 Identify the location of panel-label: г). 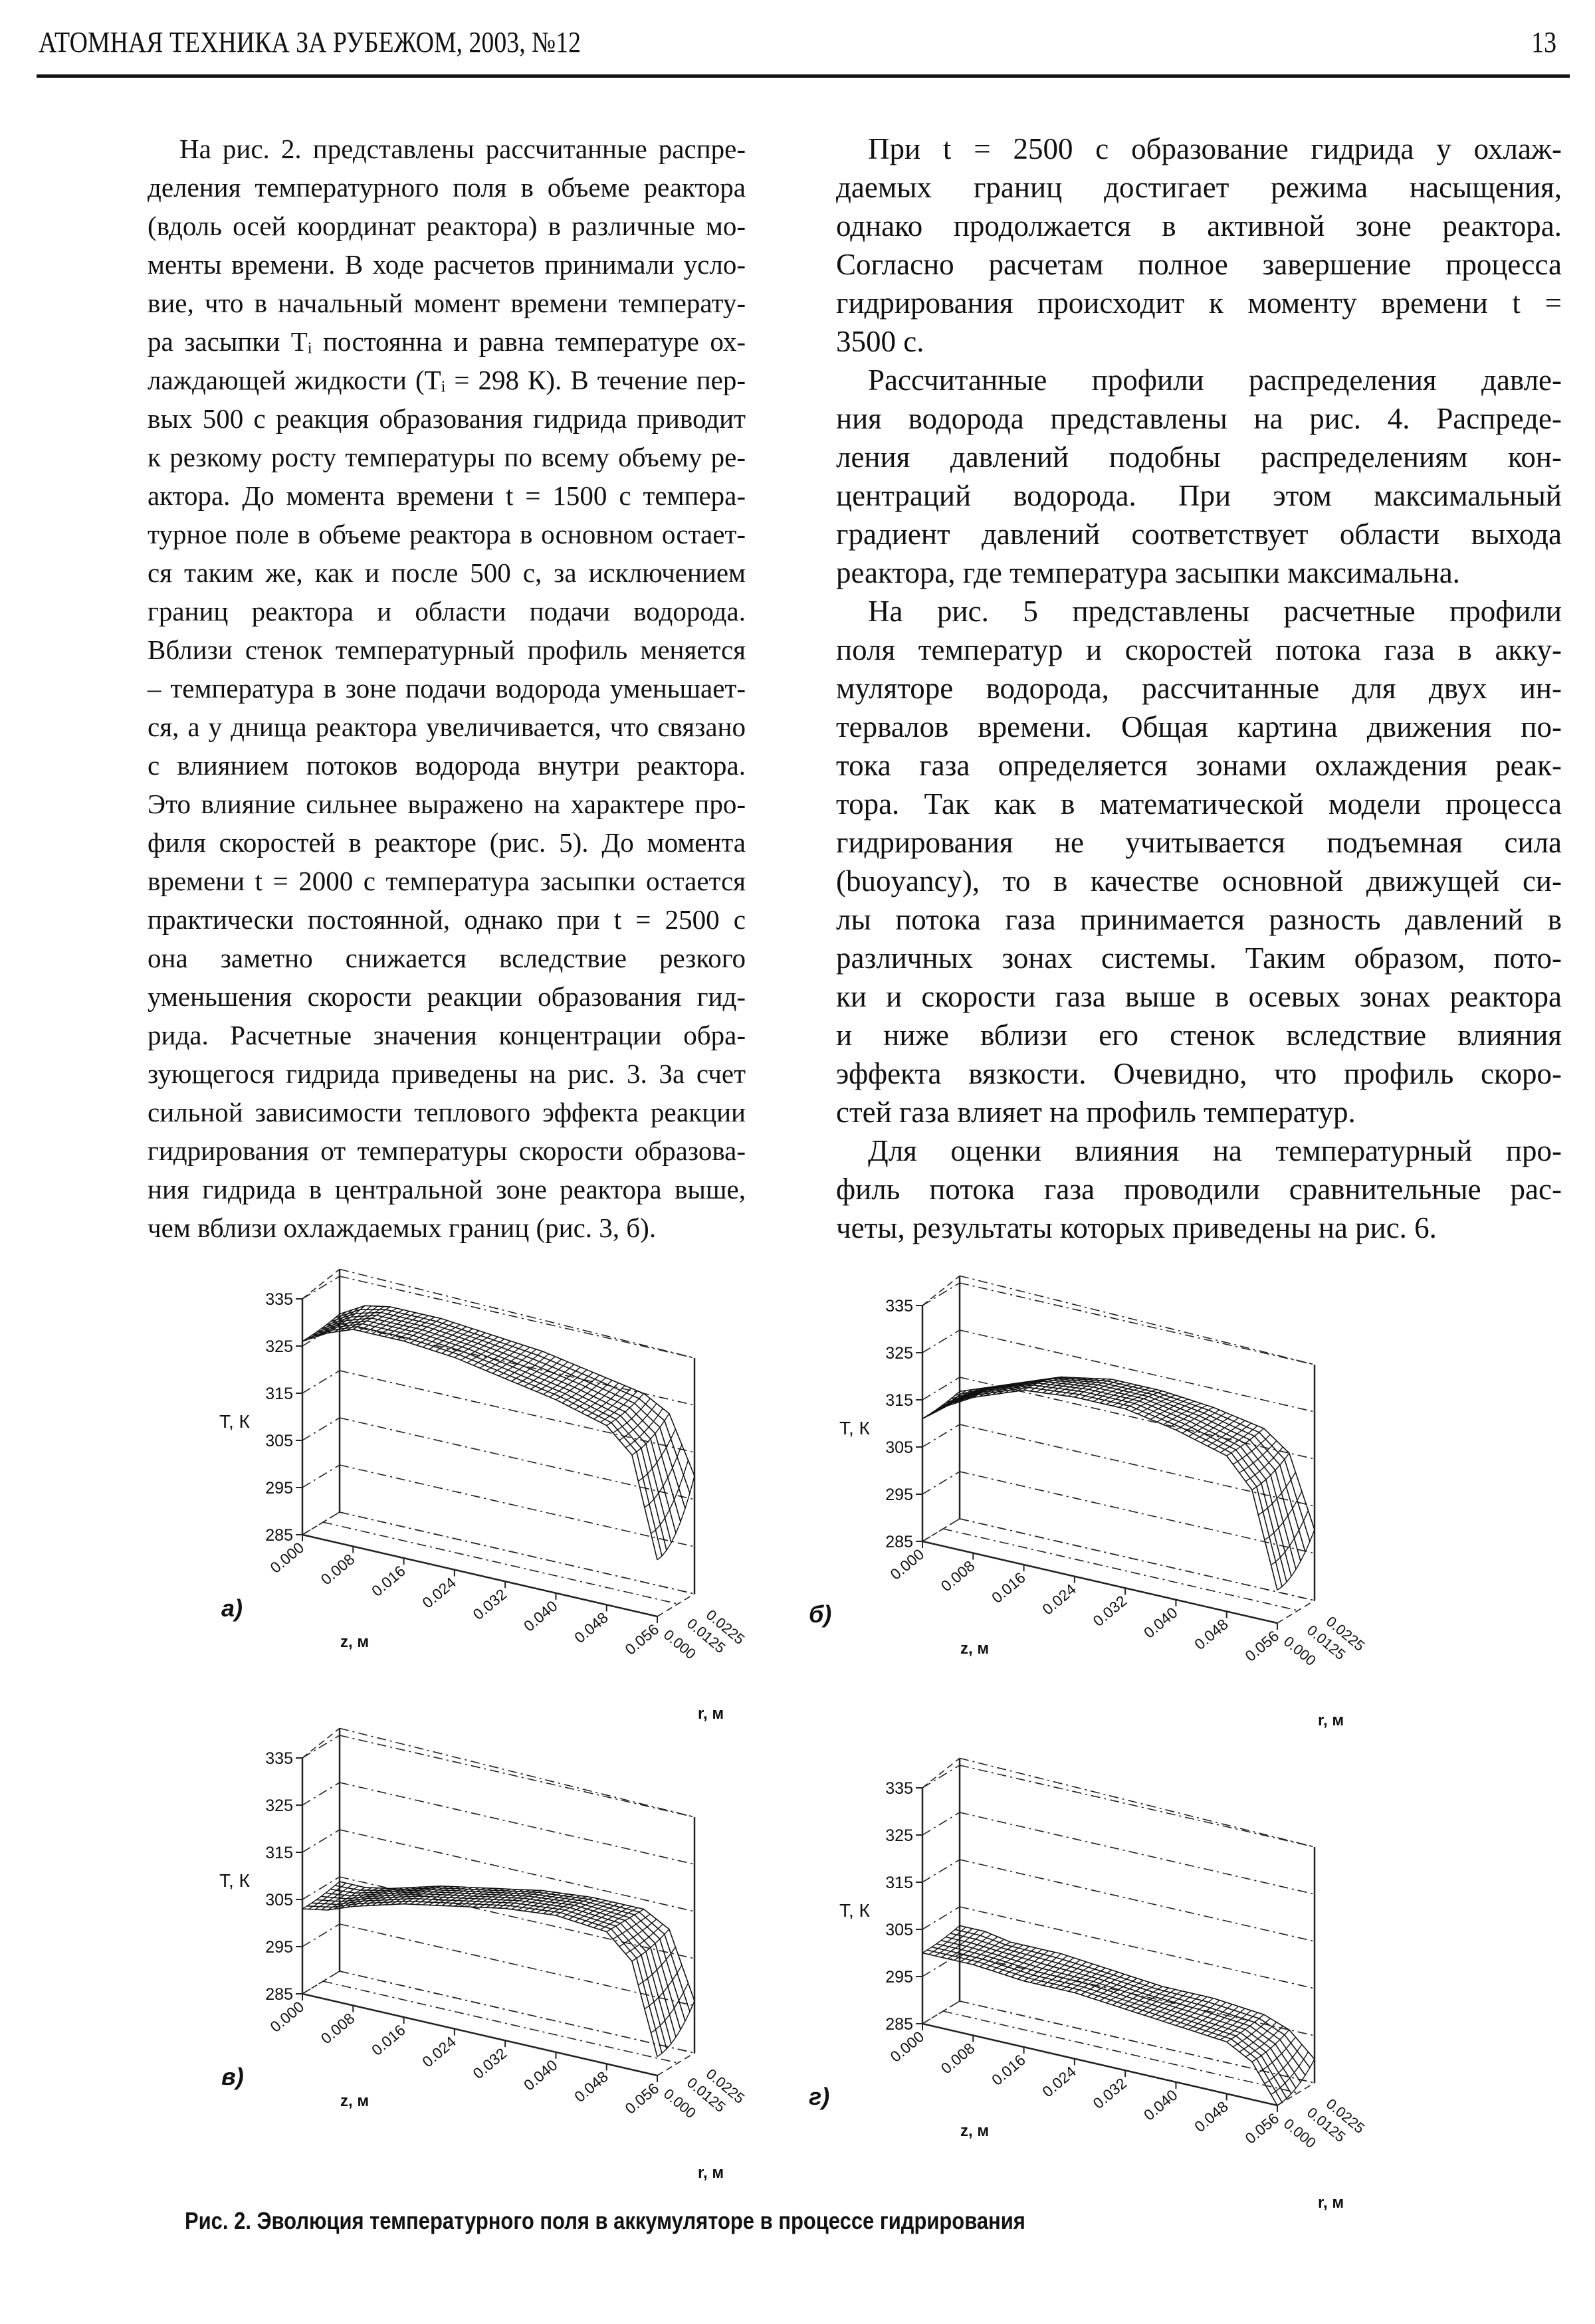
(819, 2096).